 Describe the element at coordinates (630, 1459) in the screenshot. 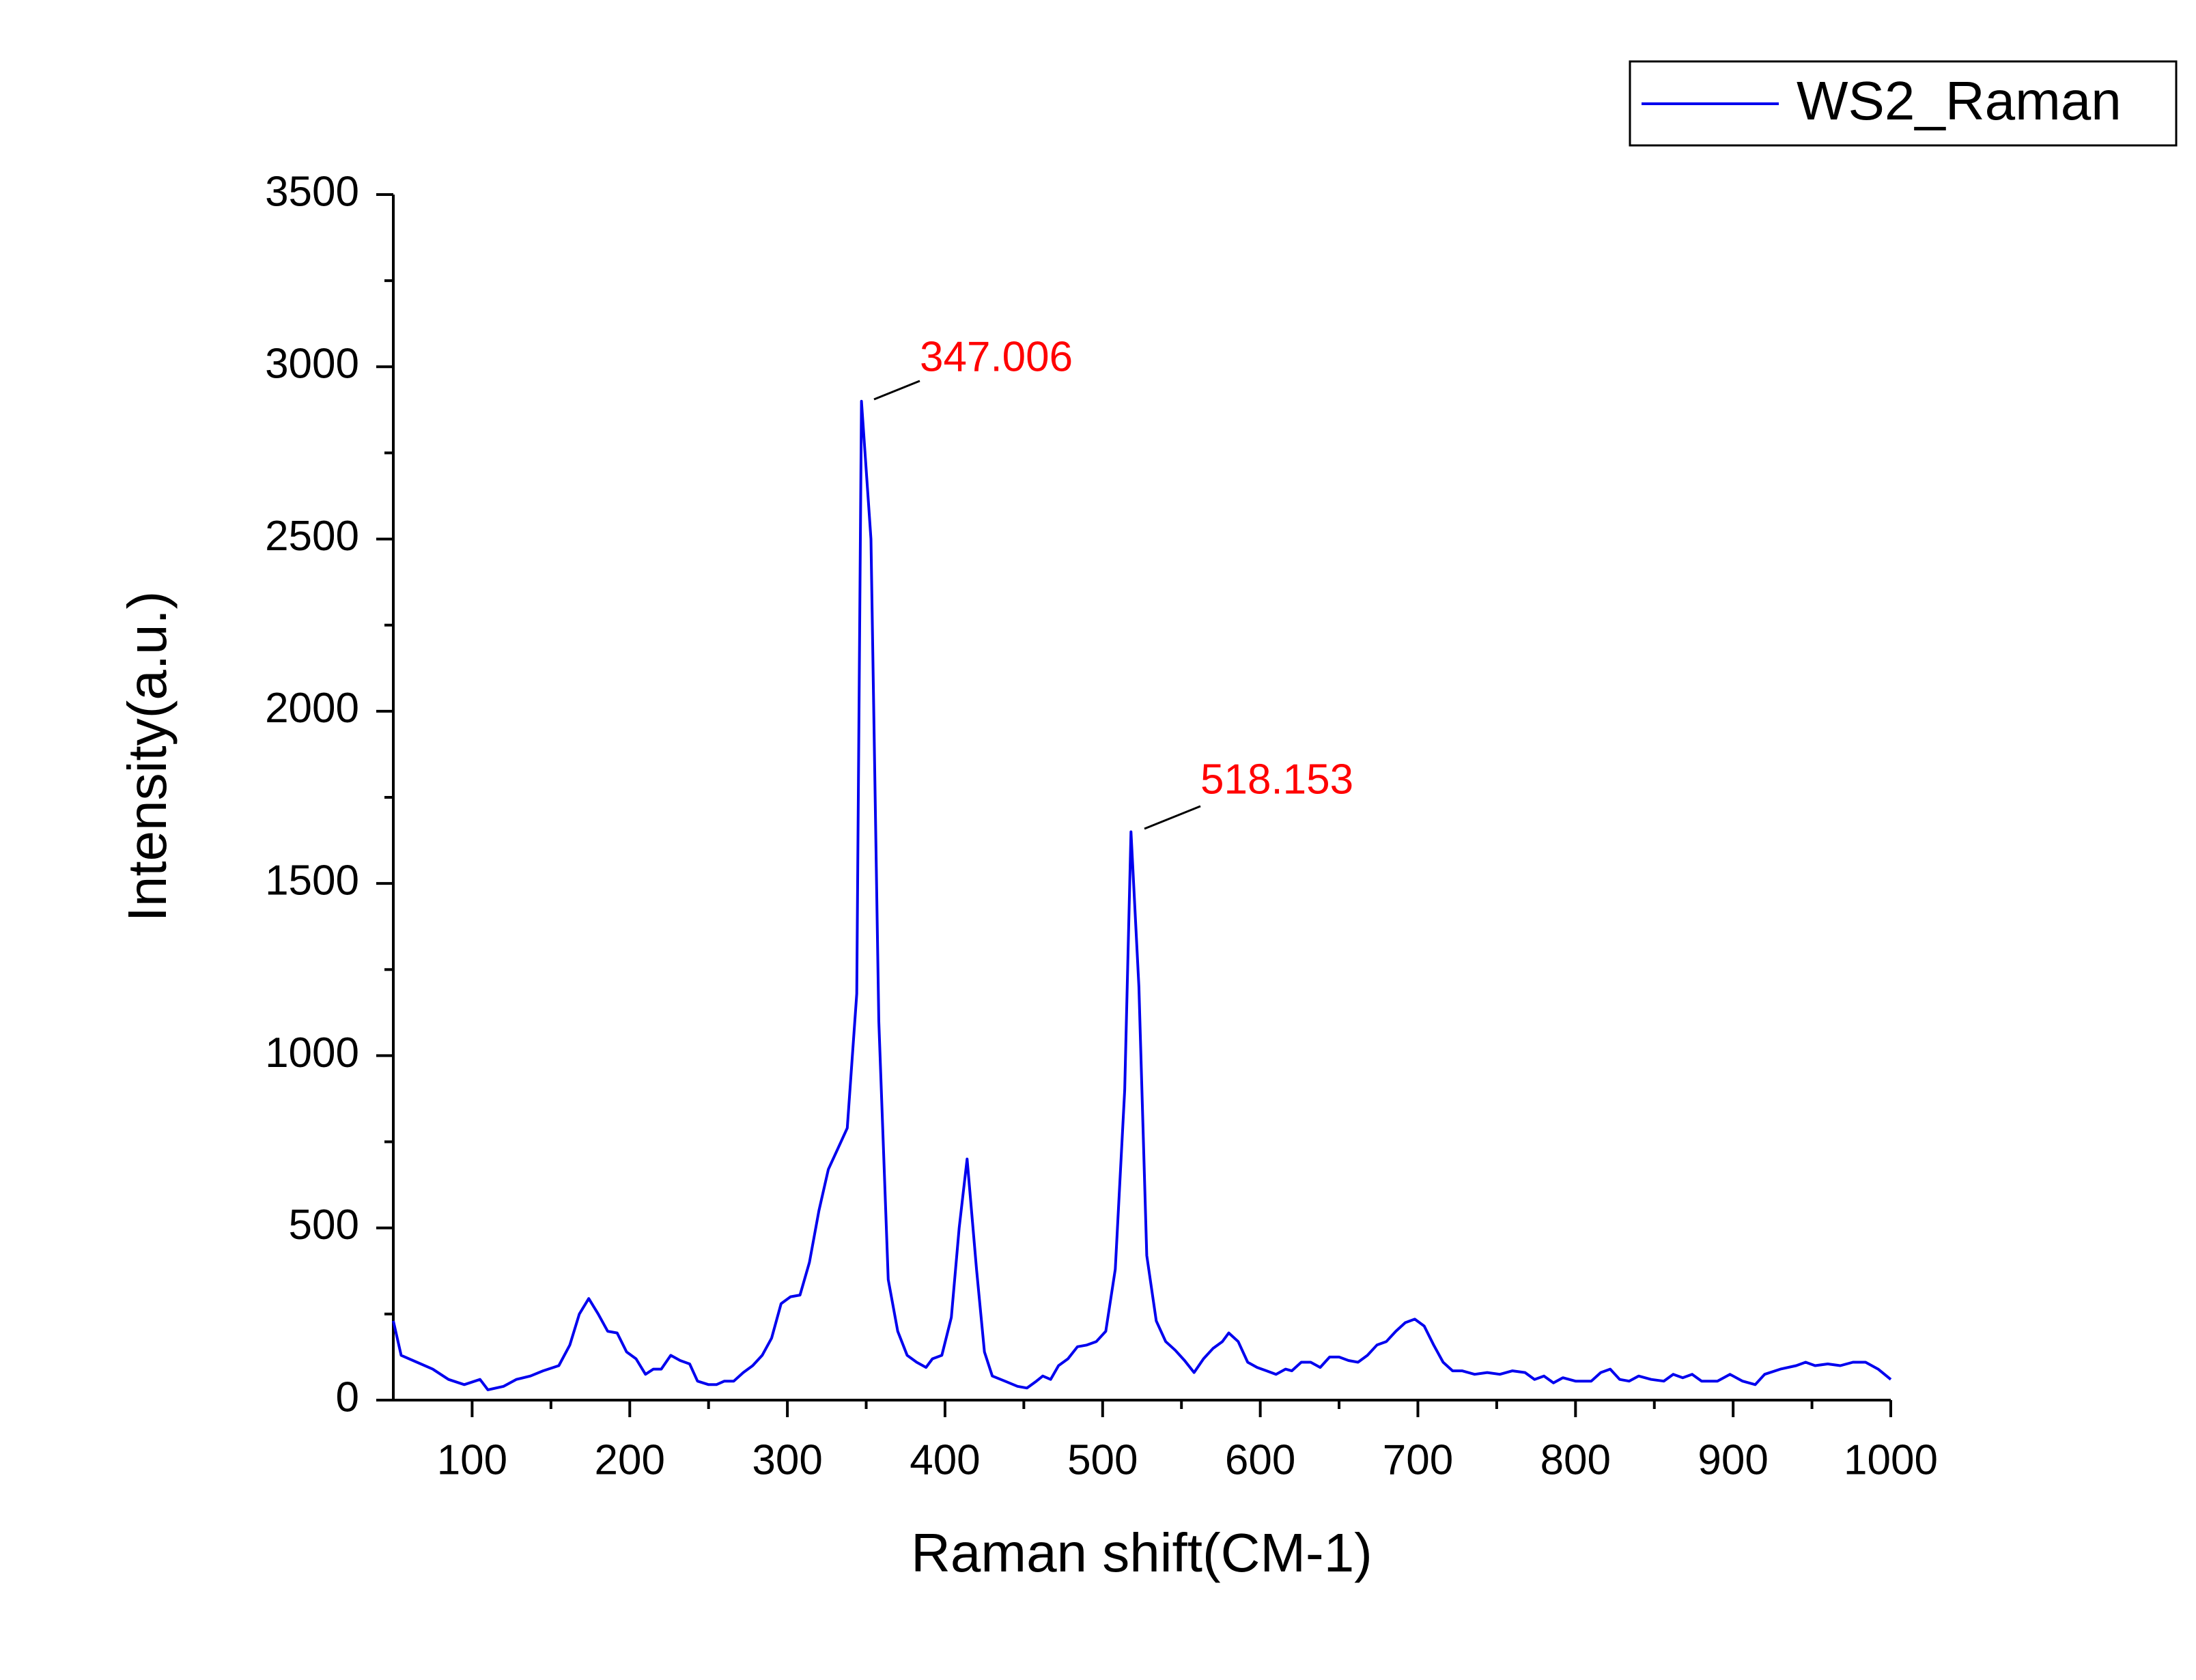

I see `x-tick-label: 200` at that location.